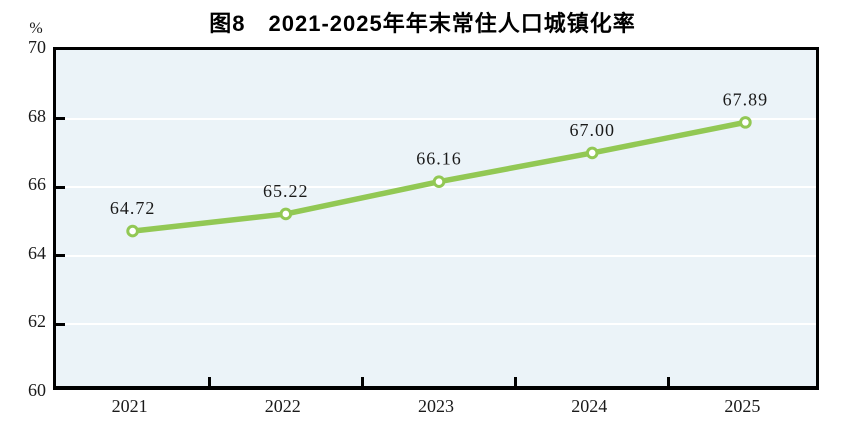  Describe the element at coordinates (37, 390) in the screenshot. I see `y-axis-label: 60` at that location.